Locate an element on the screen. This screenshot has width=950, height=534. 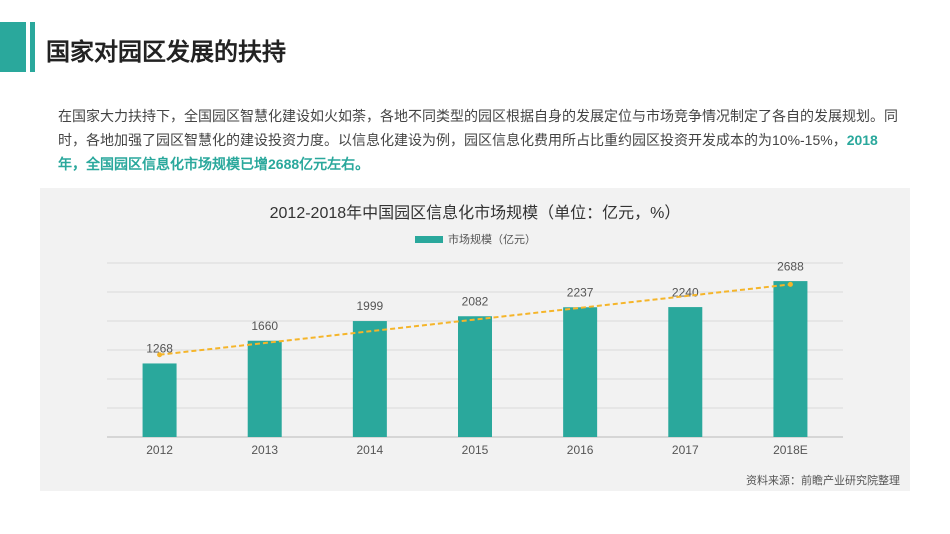
legend-swatch is located at coordinates (429, 239).